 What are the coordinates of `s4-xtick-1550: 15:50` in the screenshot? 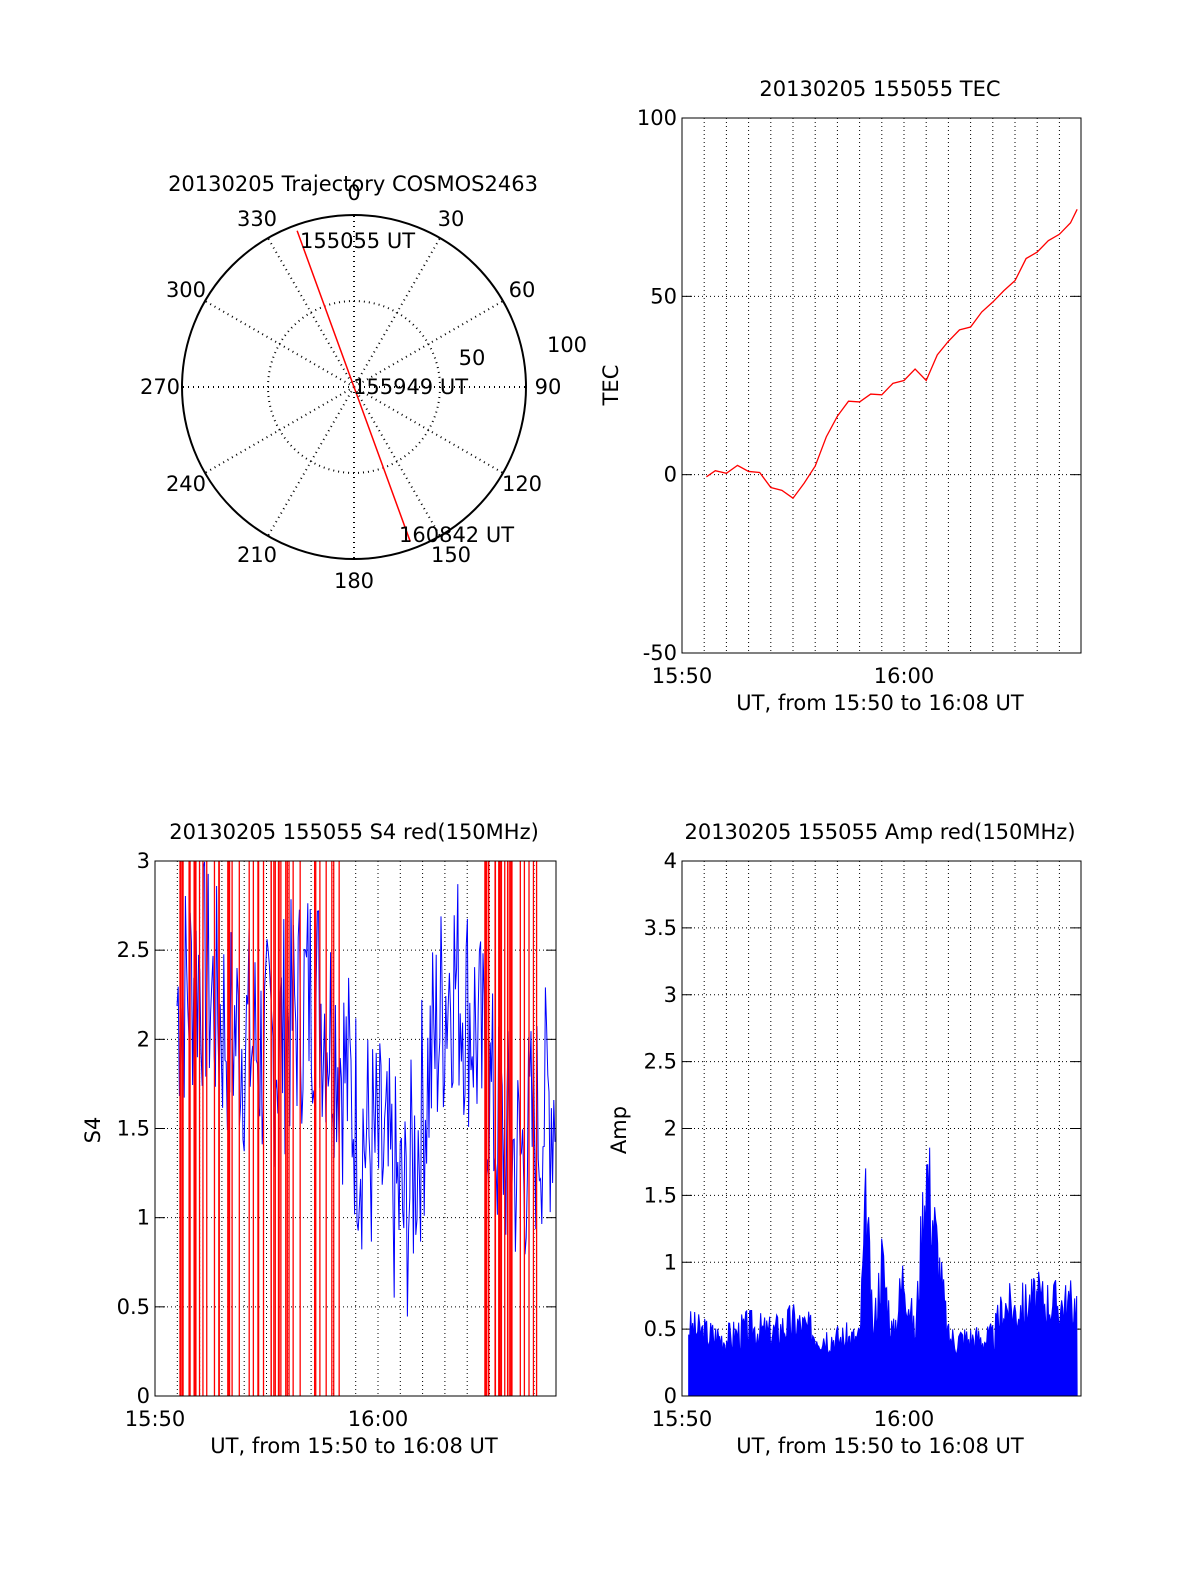 It's located at (155, 1419).